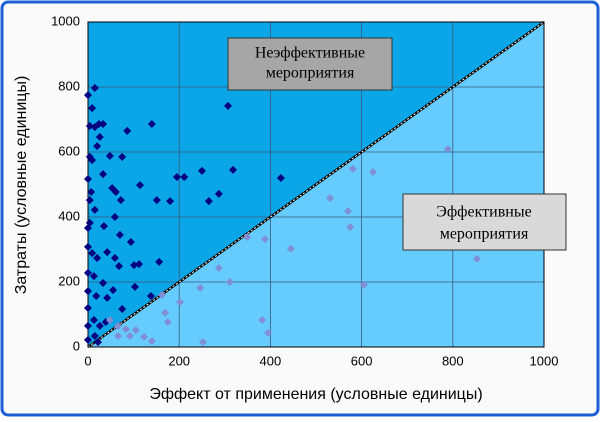 This screenshot has width=600, height=422. I want to click on y-tick-label: 400, so click(69, 215).